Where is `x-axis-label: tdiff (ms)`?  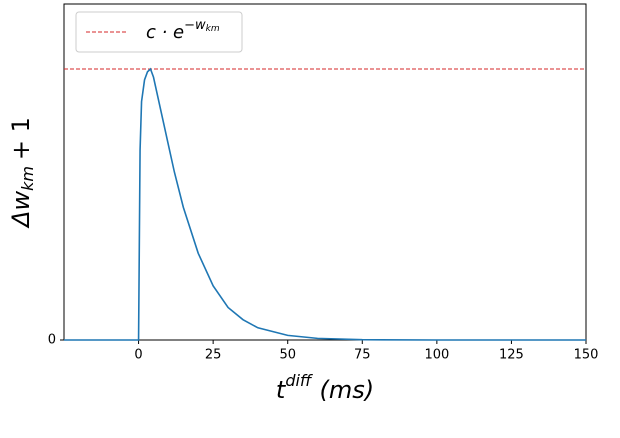
x-axis-label: tdiff (ms) is located at coordinates (325, 388).